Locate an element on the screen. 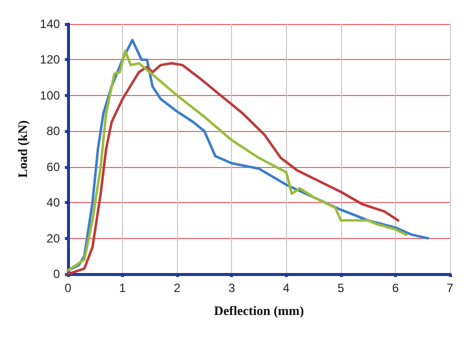 Image resolution: width=474 pixels, height=342 pixels. x-tick-label: 2 is located at coordinates (177, 288).